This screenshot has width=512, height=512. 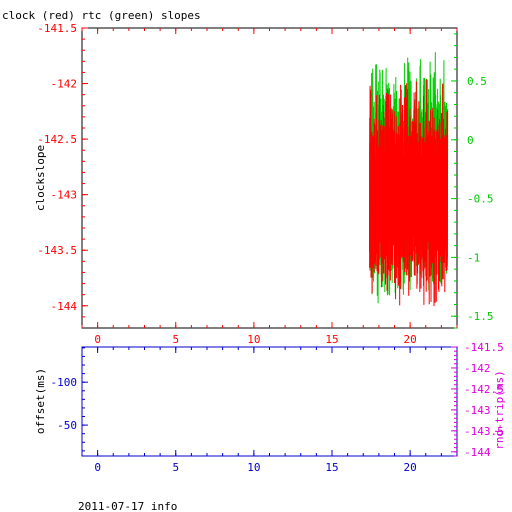 I want to click on bottom-x-tick-label: 20, so click(x=410, y=467).